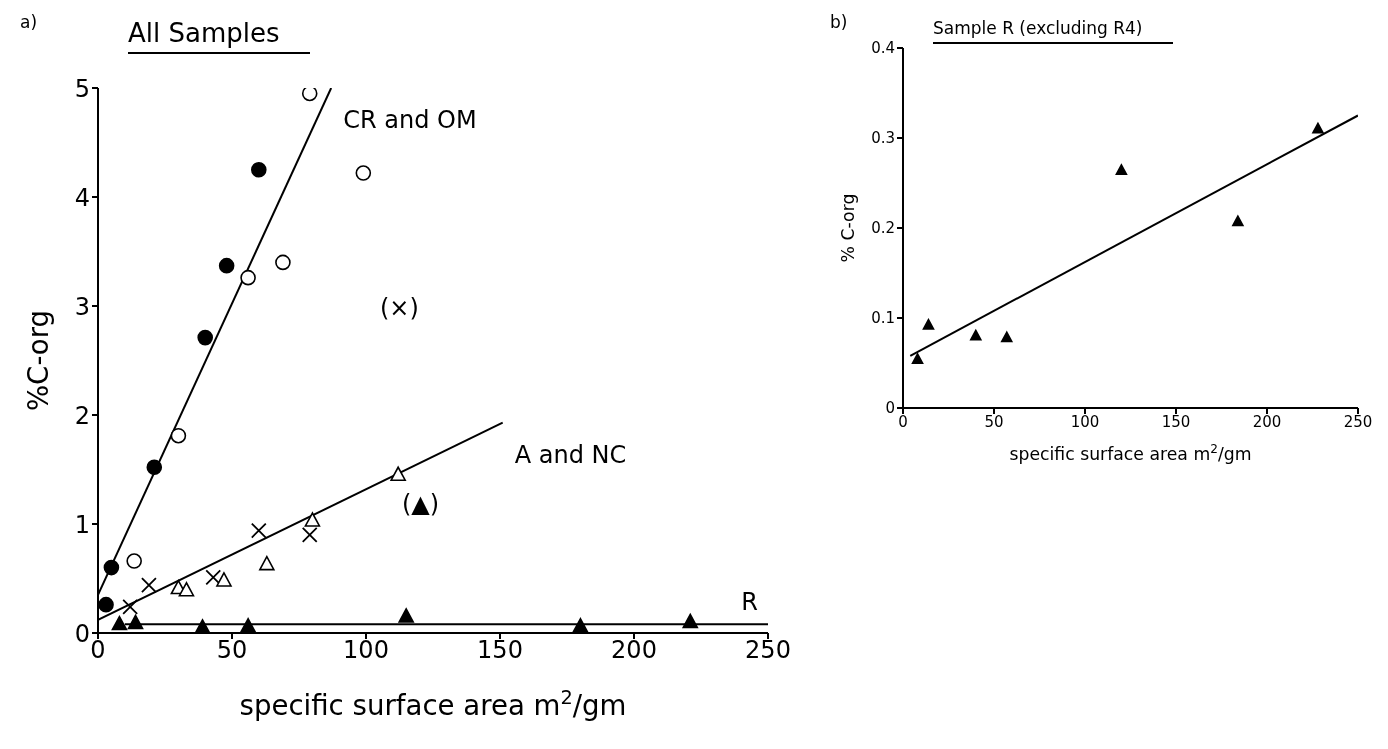 Image resolution: width=1388 pixels, height=749 pixels. I want to click on text: a), so click(29, 22).